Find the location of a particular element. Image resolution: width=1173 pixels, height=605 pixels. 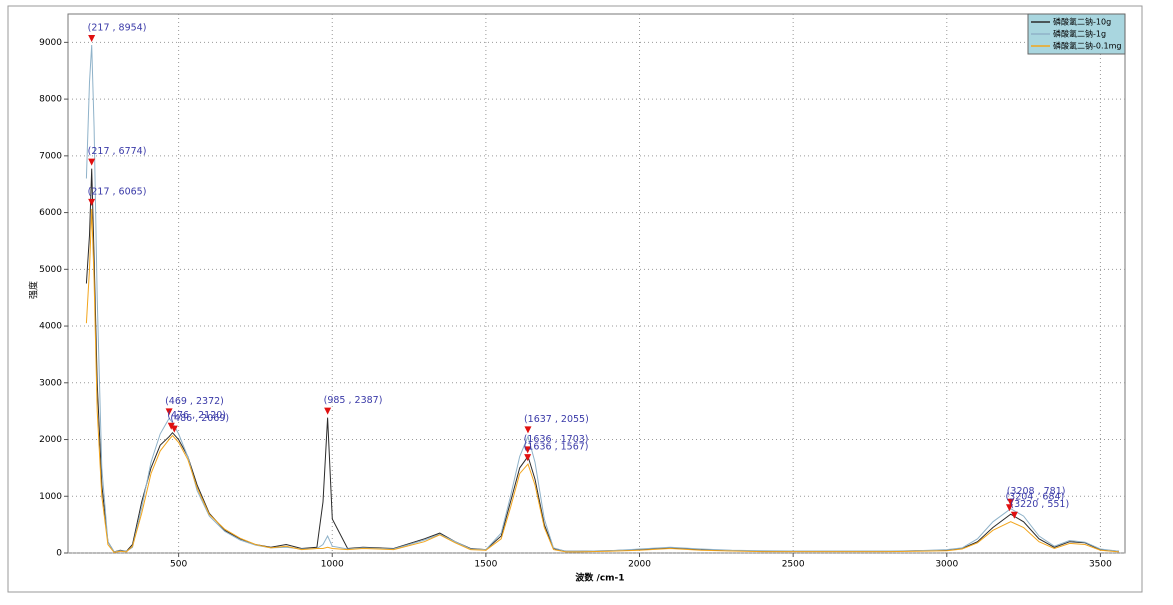

x-tick-label: 3500 is located at coordinates (1100, 565).